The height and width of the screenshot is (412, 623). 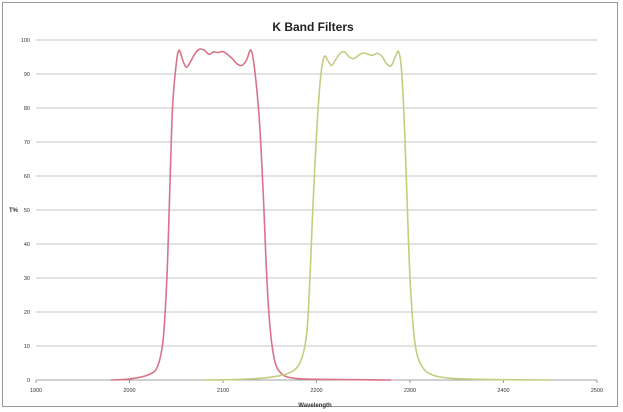 I want to click on chart-title: K Band Filters, so click(x=313, y=27).